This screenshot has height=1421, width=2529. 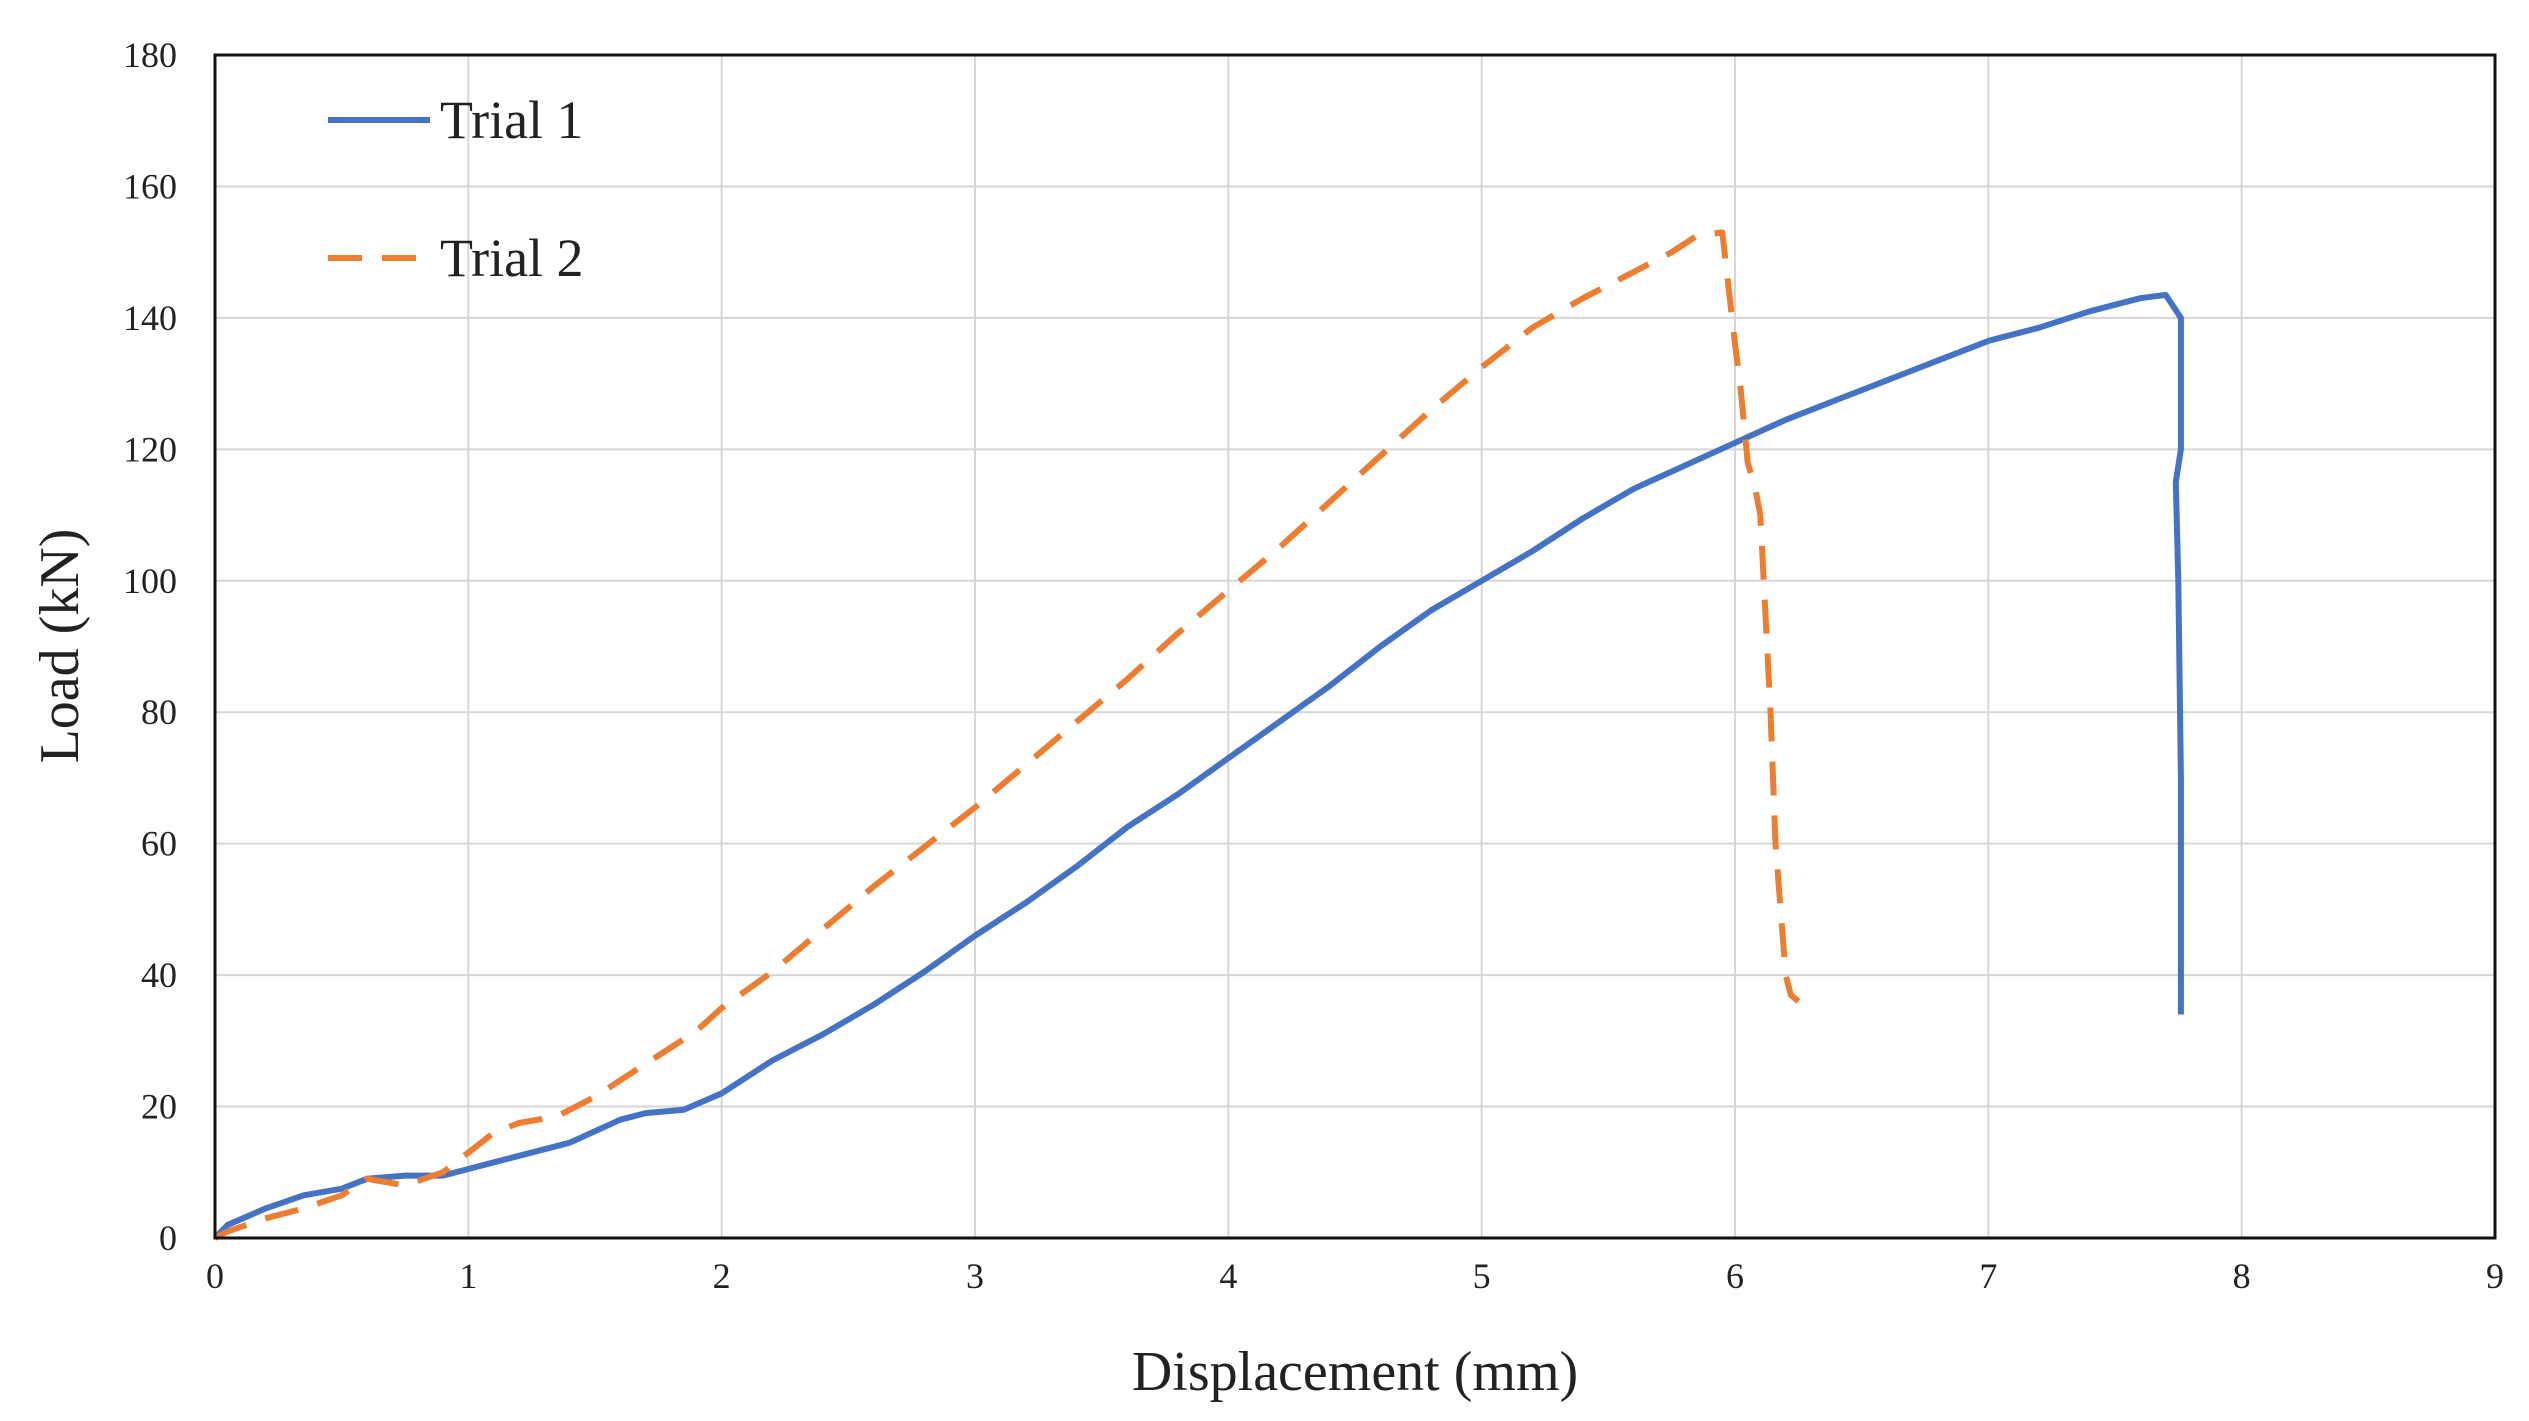 I want to click on y-tick-labels: 0 20 40 60 80 100 120 140 160 180, so click(x=150, y=646).